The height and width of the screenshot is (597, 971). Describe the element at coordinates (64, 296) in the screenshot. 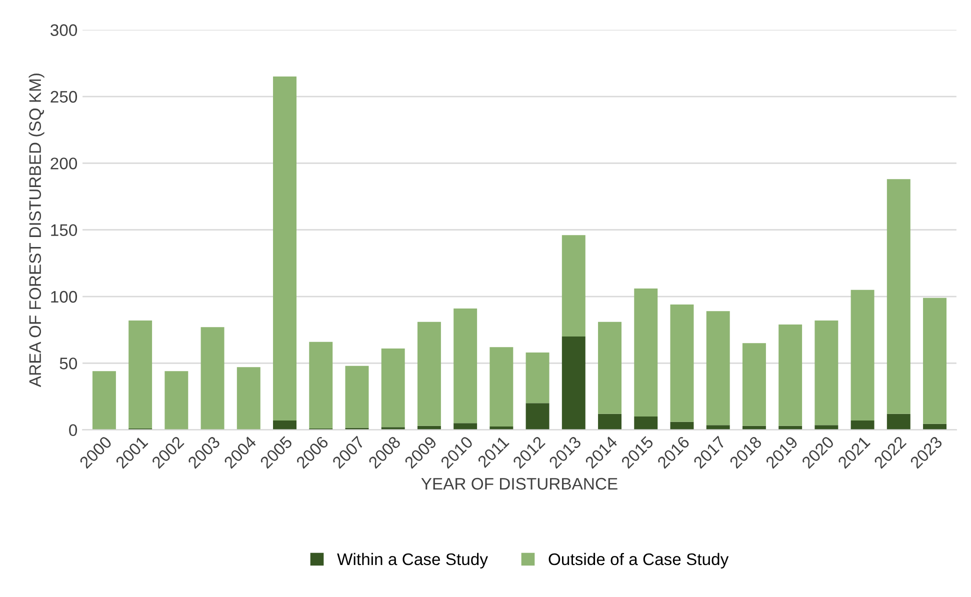

I see `y-tick-label: 100` at that location.